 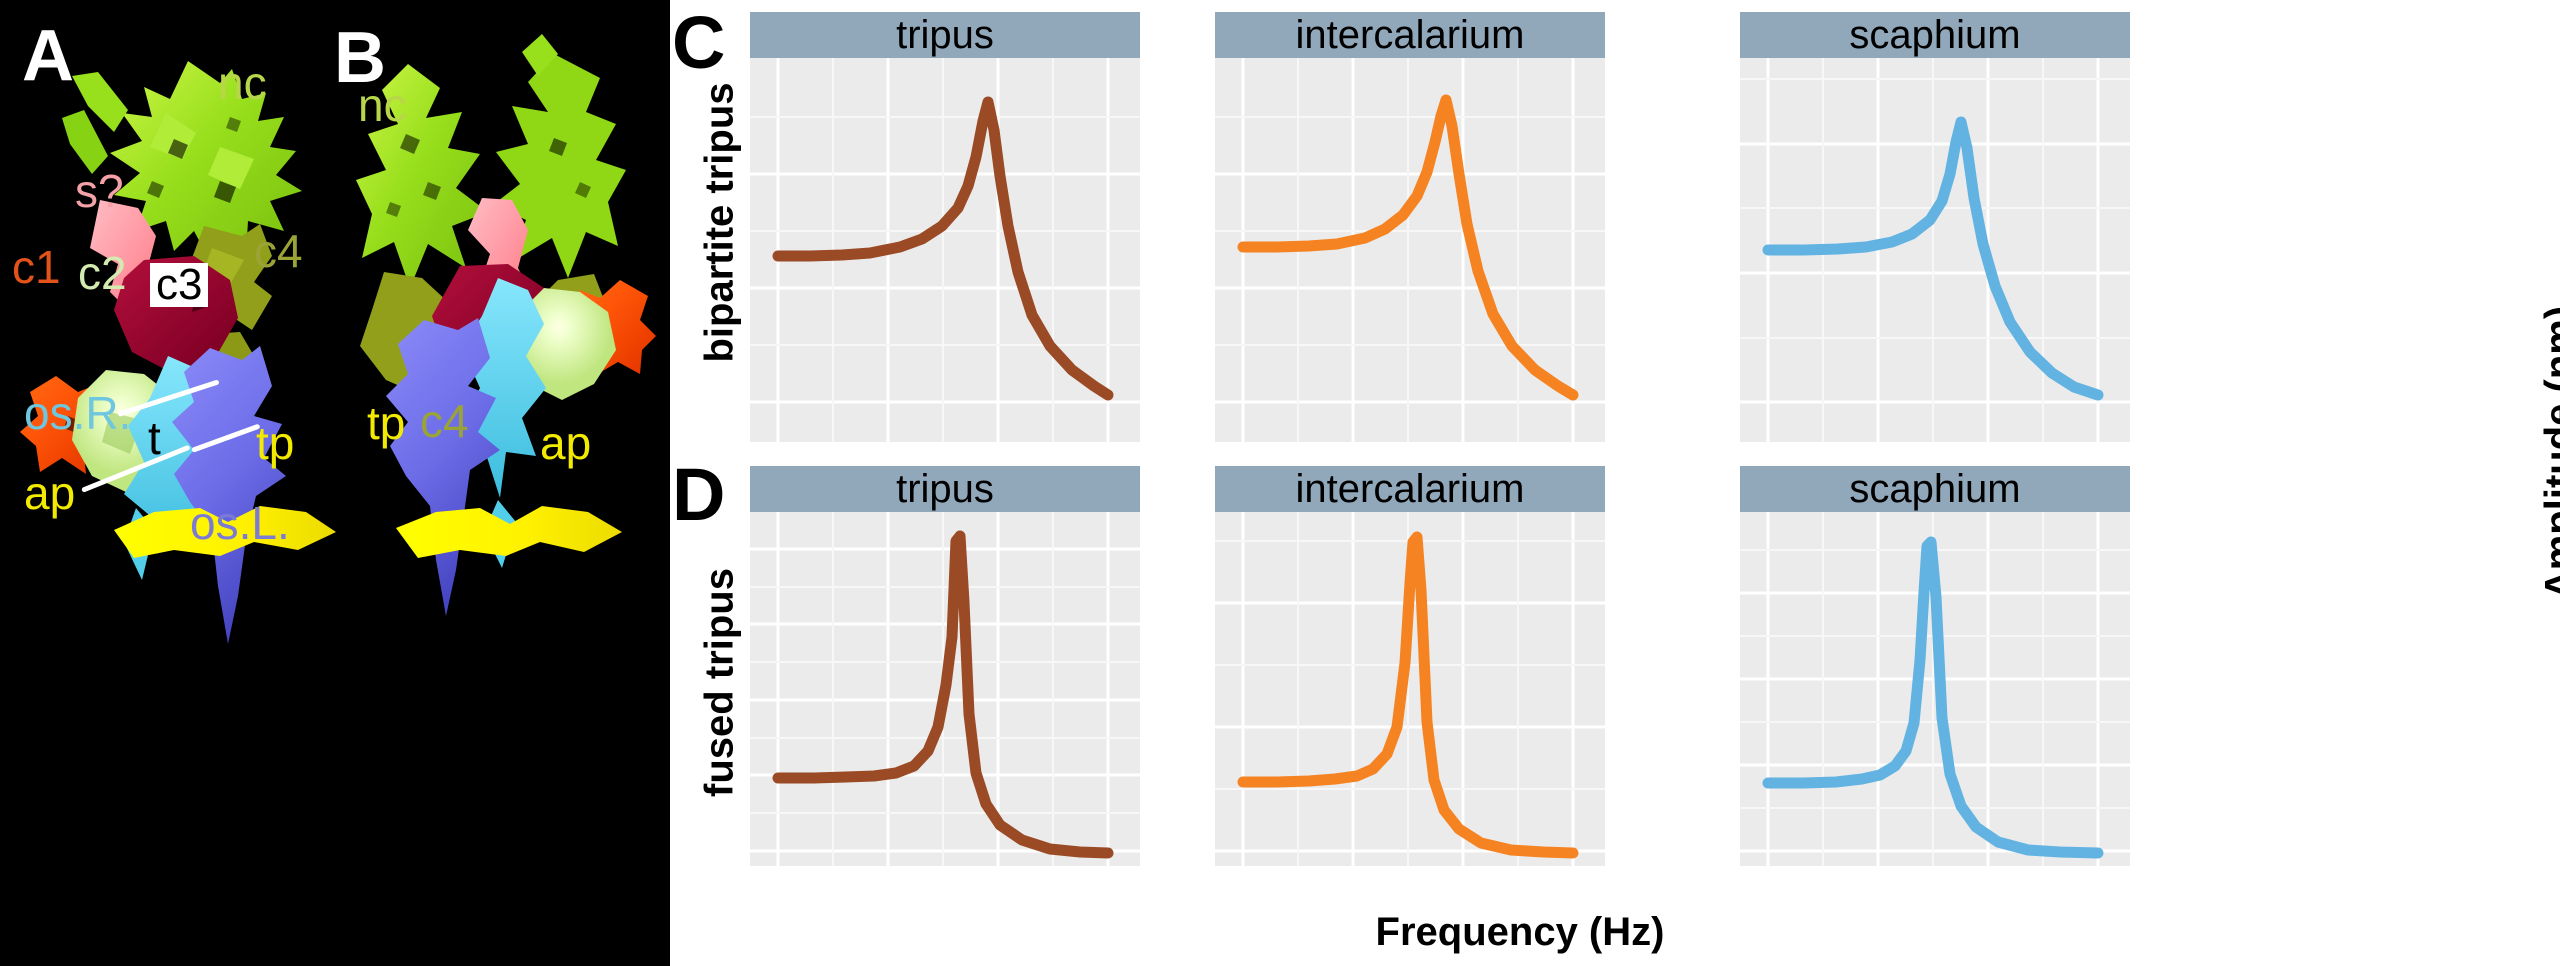 What do you see at coordinates (566, 443) in the screenshot?
I see `label-ap-b: ap` at bounding box center [566, 443].